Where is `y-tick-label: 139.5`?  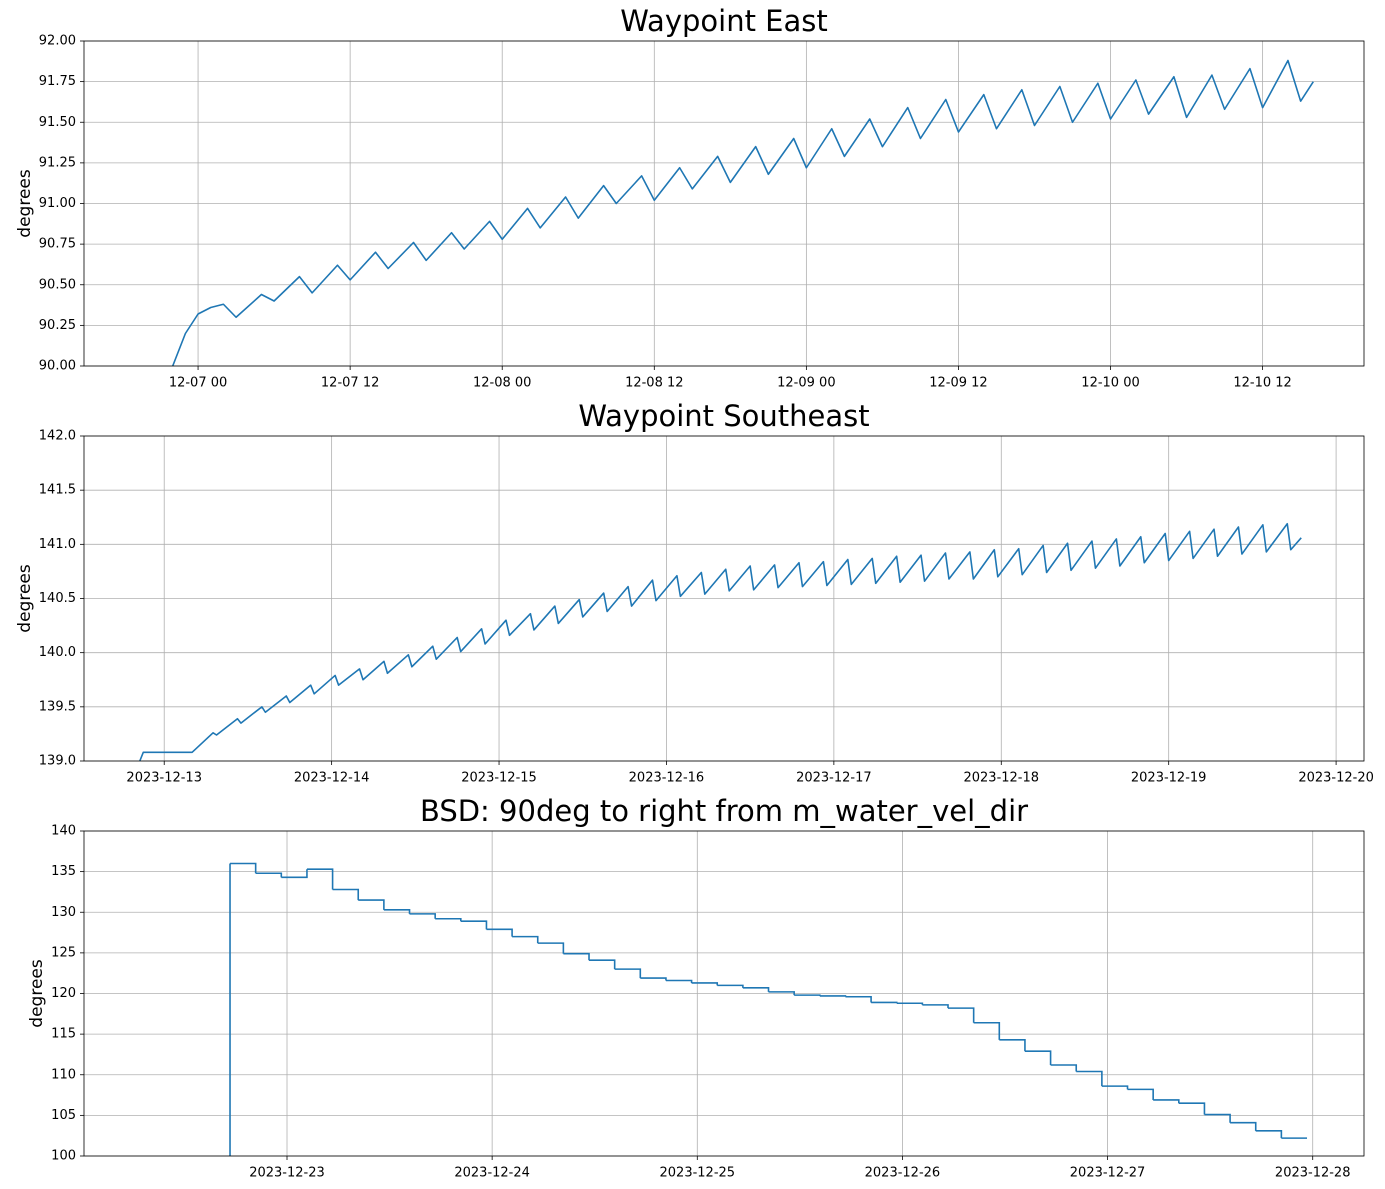
y-tick-label: 139.5 is located at coordinates (57, 706).